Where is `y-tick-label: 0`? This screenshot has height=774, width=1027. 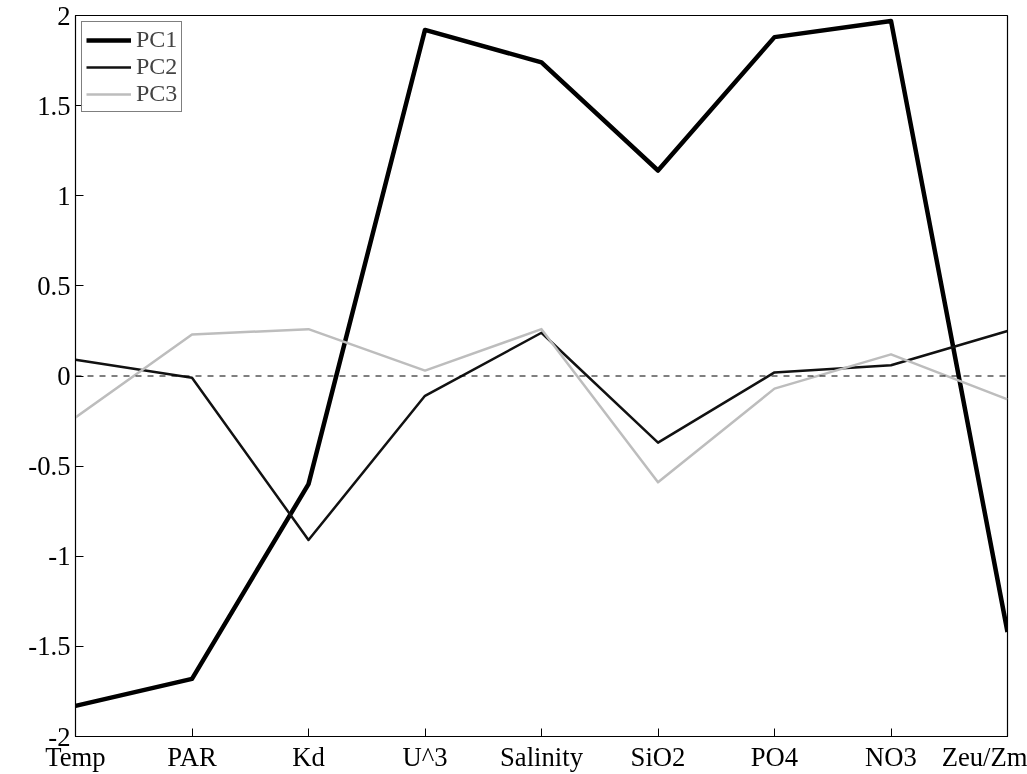
y-tick-label: 0 is located at coordinates (64, 376).